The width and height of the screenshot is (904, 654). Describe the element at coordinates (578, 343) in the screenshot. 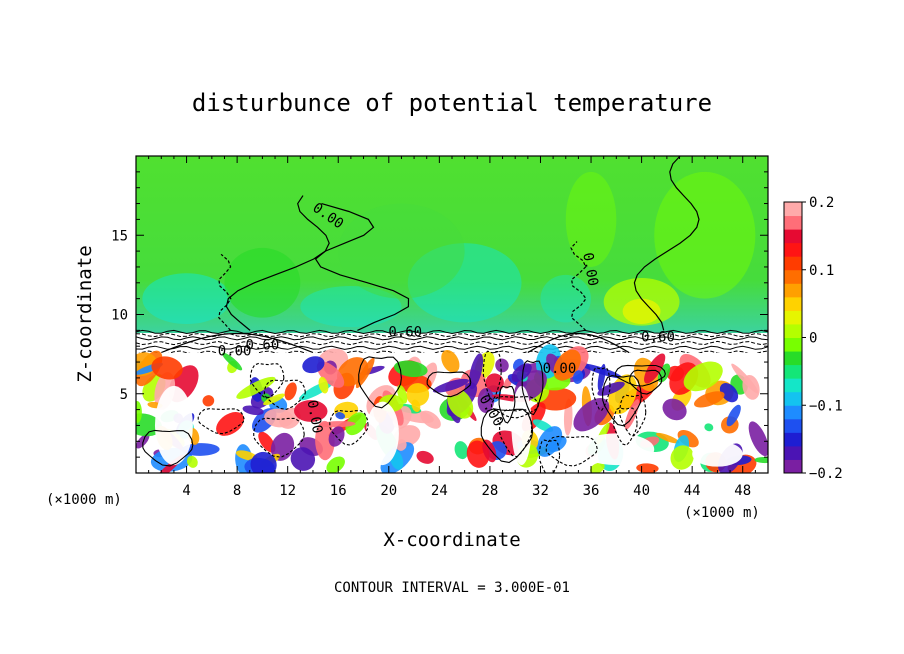

I see `inversion-hump` at that location.